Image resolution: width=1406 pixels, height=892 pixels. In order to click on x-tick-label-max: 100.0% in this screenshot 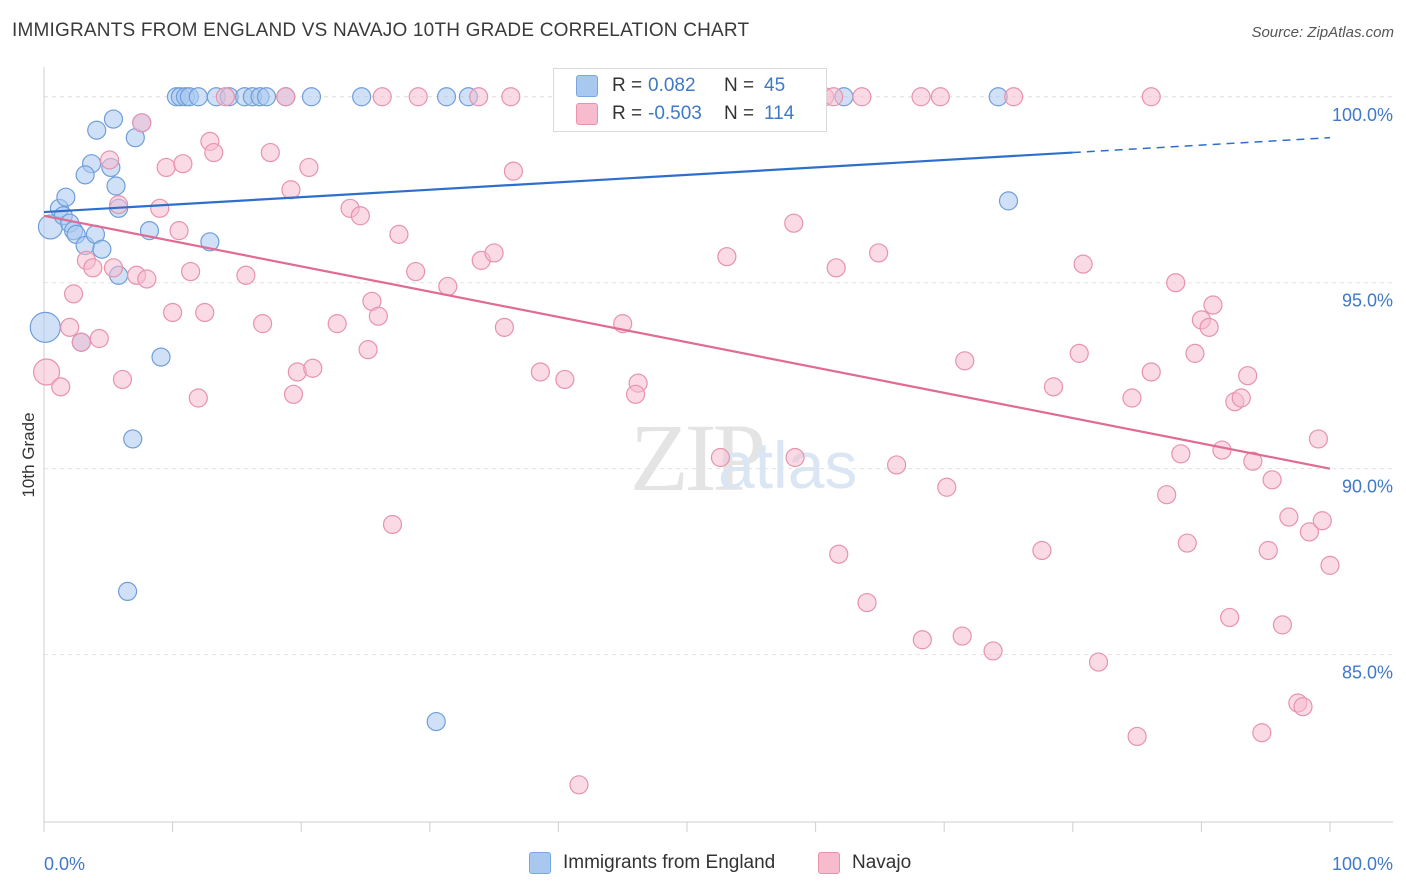, I will do `click(1362, 864)`.